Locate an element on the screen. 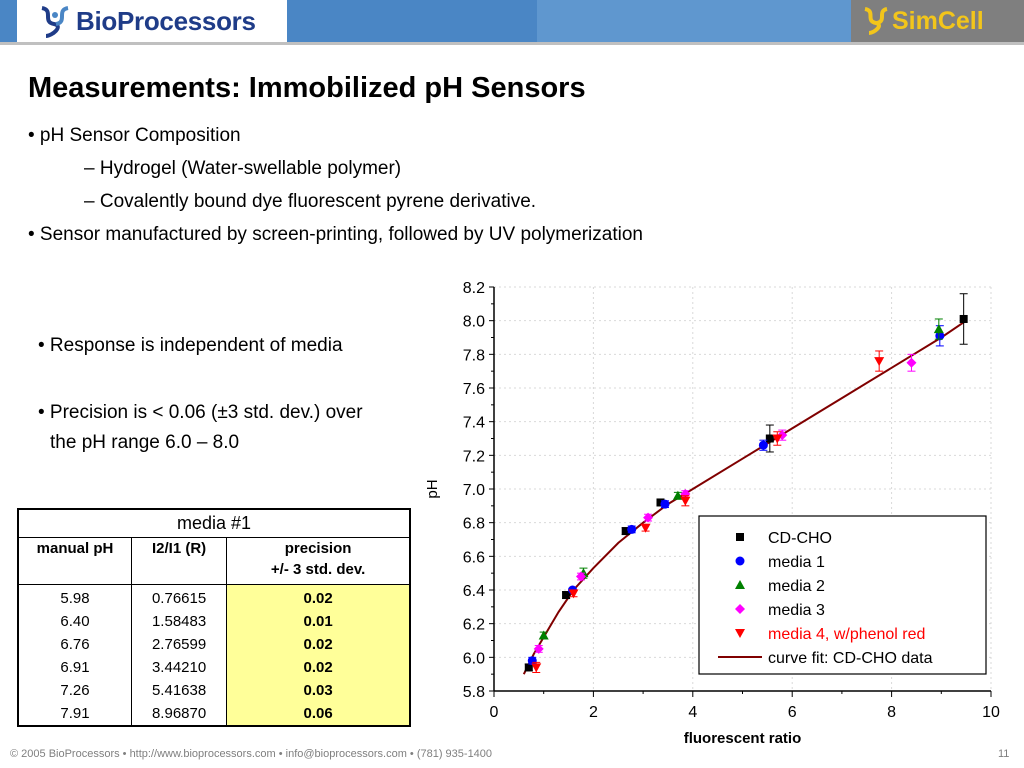 This screenshot has height=768, width=1024. bullet-composition: • pH Sensor Composition is located at coordinates (134, 135).